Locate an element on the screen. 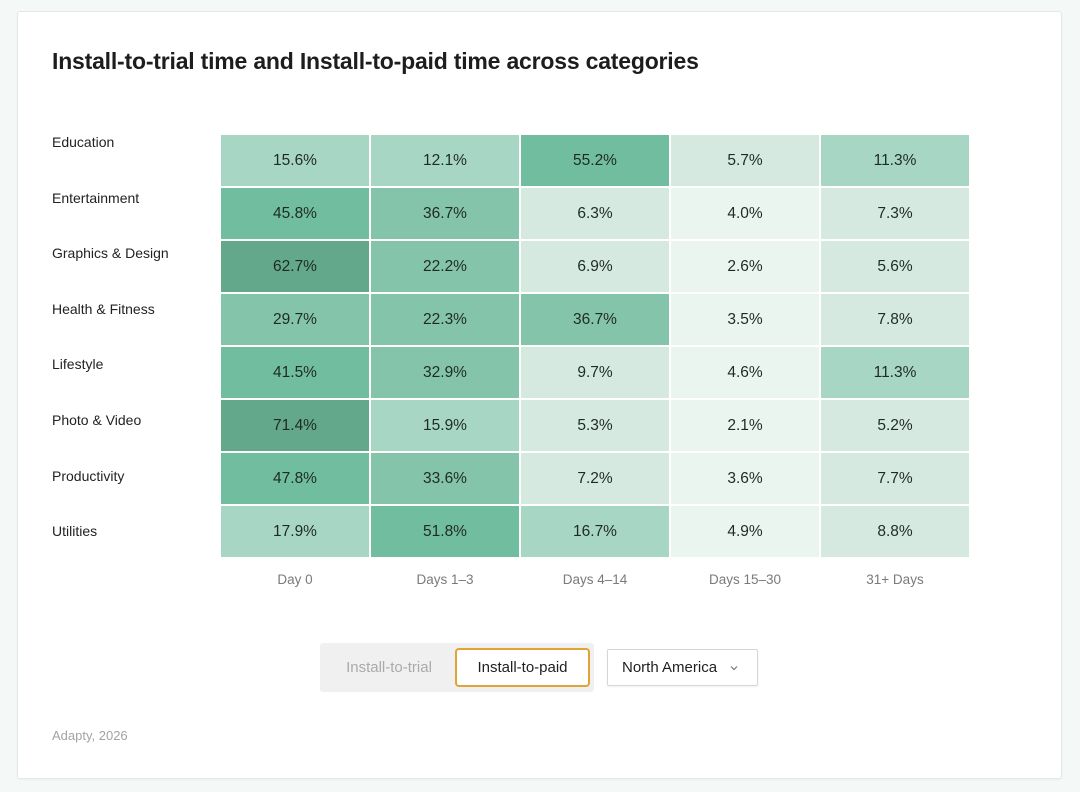 This screenshot has width=1080, height=792. column-label: Days 1–3 is located at coordinates (445, 579).